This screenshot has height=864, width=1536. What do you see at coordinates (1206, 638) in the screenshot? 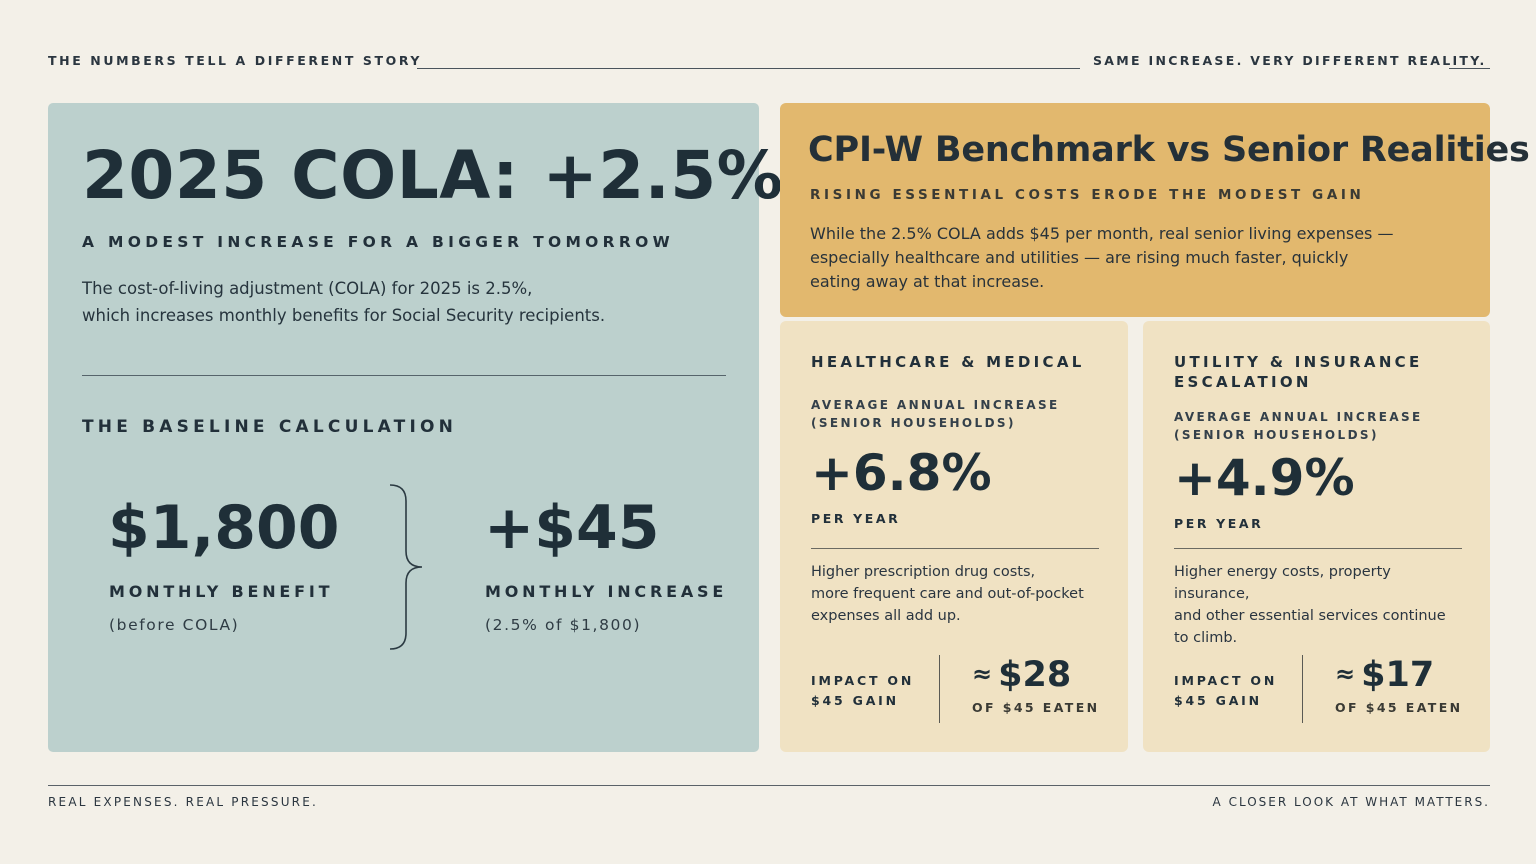
I see `body-line: to climb.` at bounding box center [1206, 638].